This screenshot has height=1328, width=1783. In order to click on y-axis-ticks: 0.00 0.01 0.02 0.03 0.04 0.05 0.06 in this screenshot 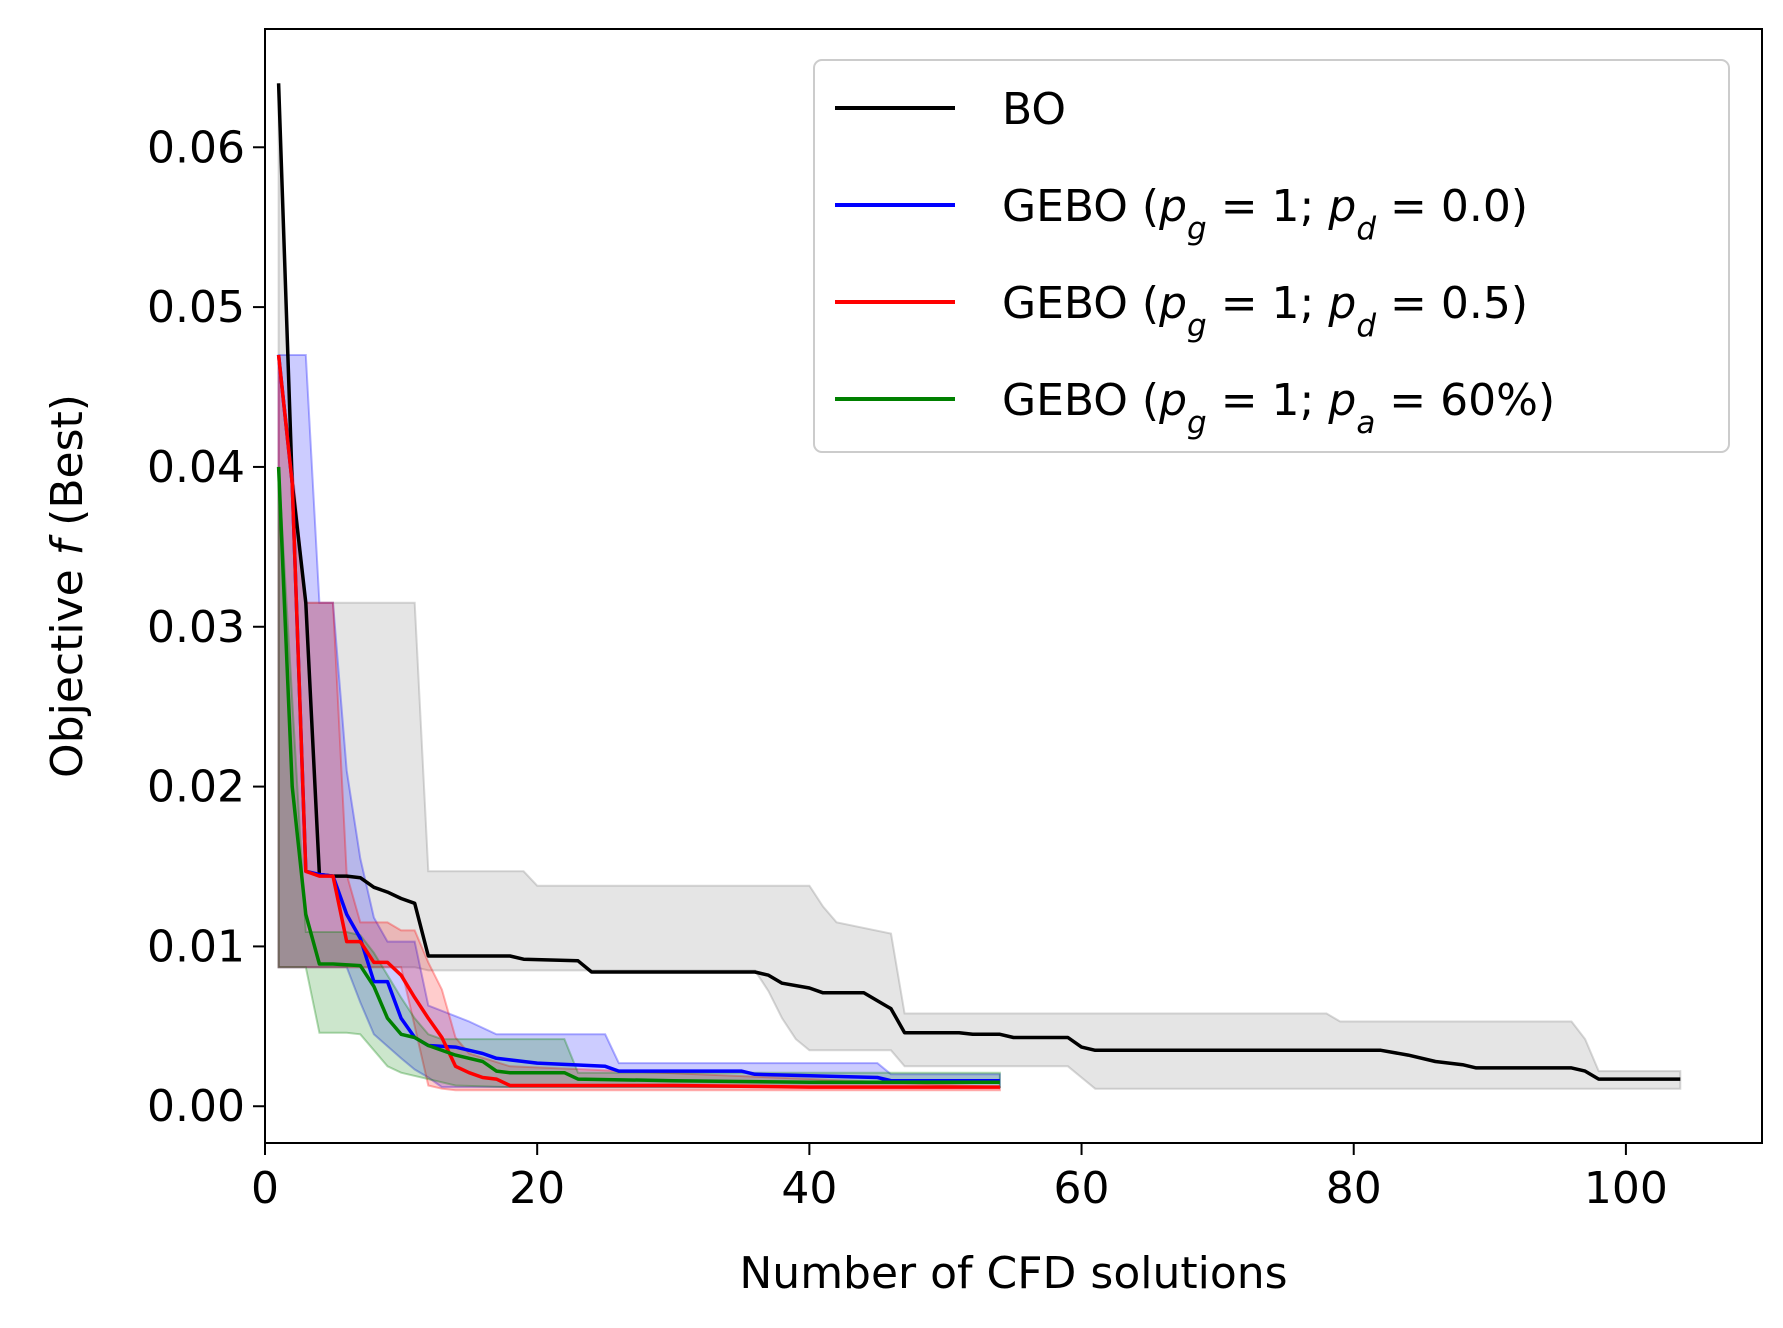, I will do `click(206, 627)`.